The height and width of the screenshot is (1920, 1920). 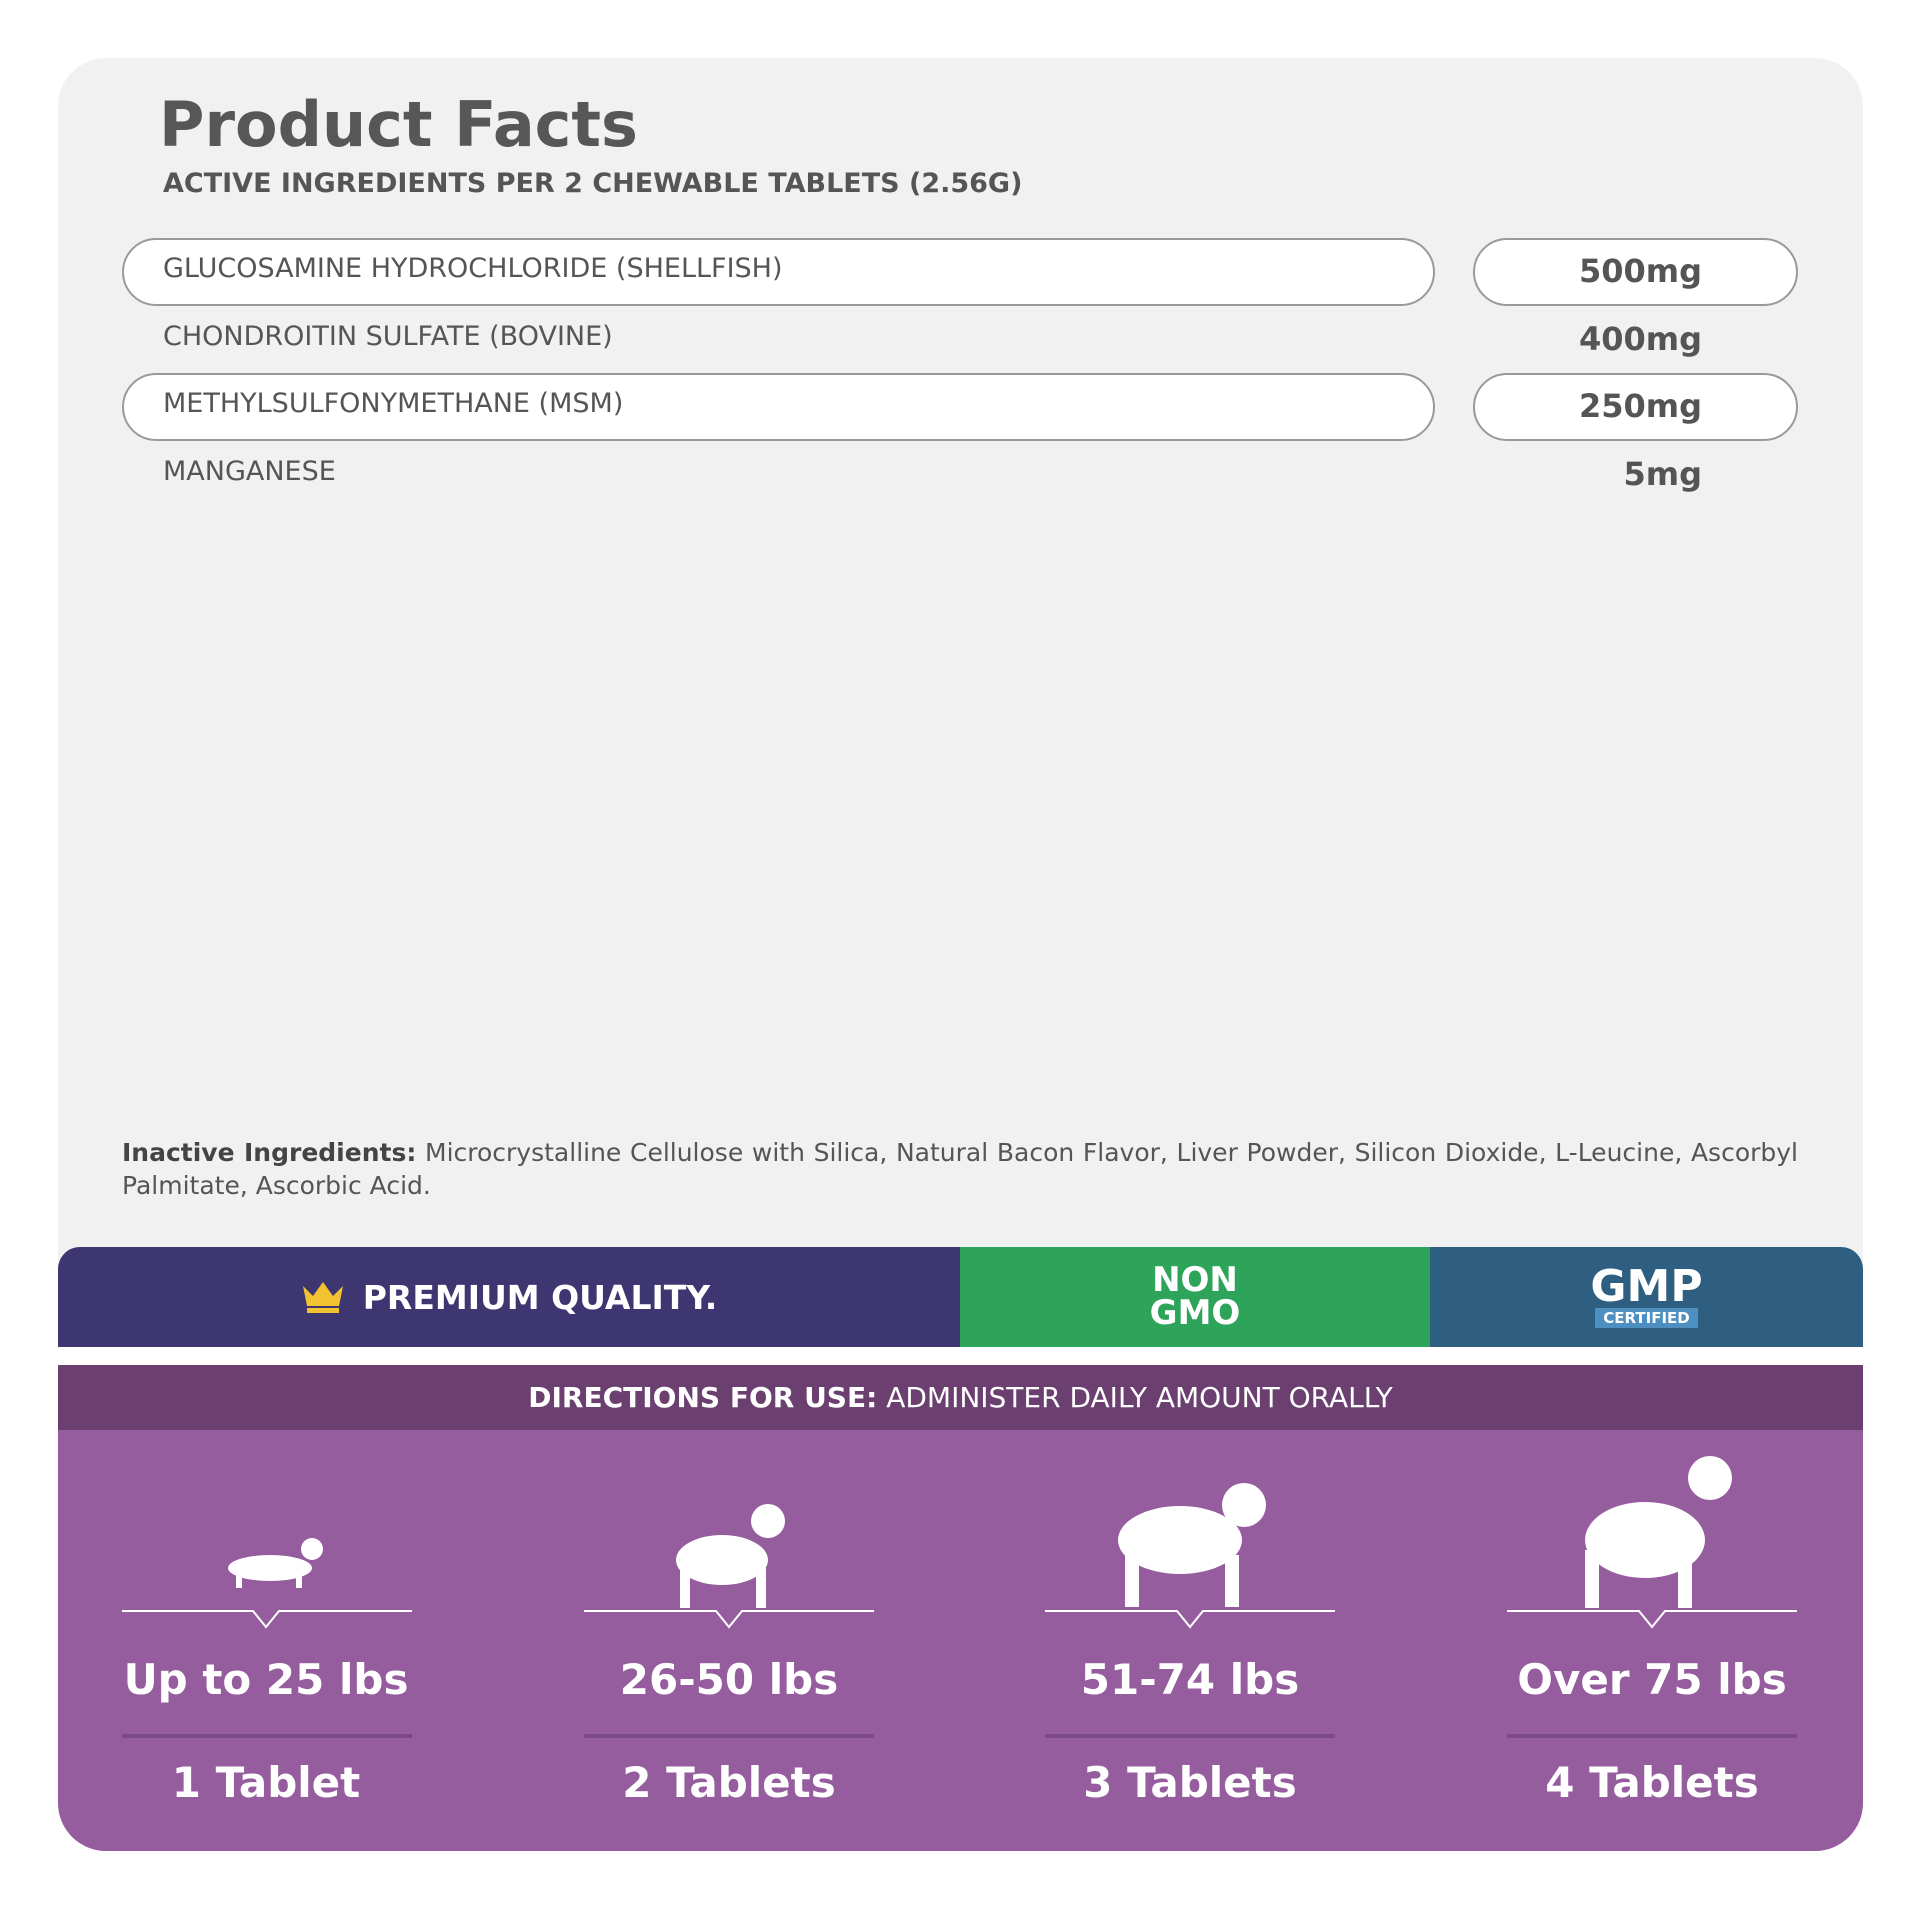 I want to click on ingredient-name: MANGANESE, so click(x=249, y=471).